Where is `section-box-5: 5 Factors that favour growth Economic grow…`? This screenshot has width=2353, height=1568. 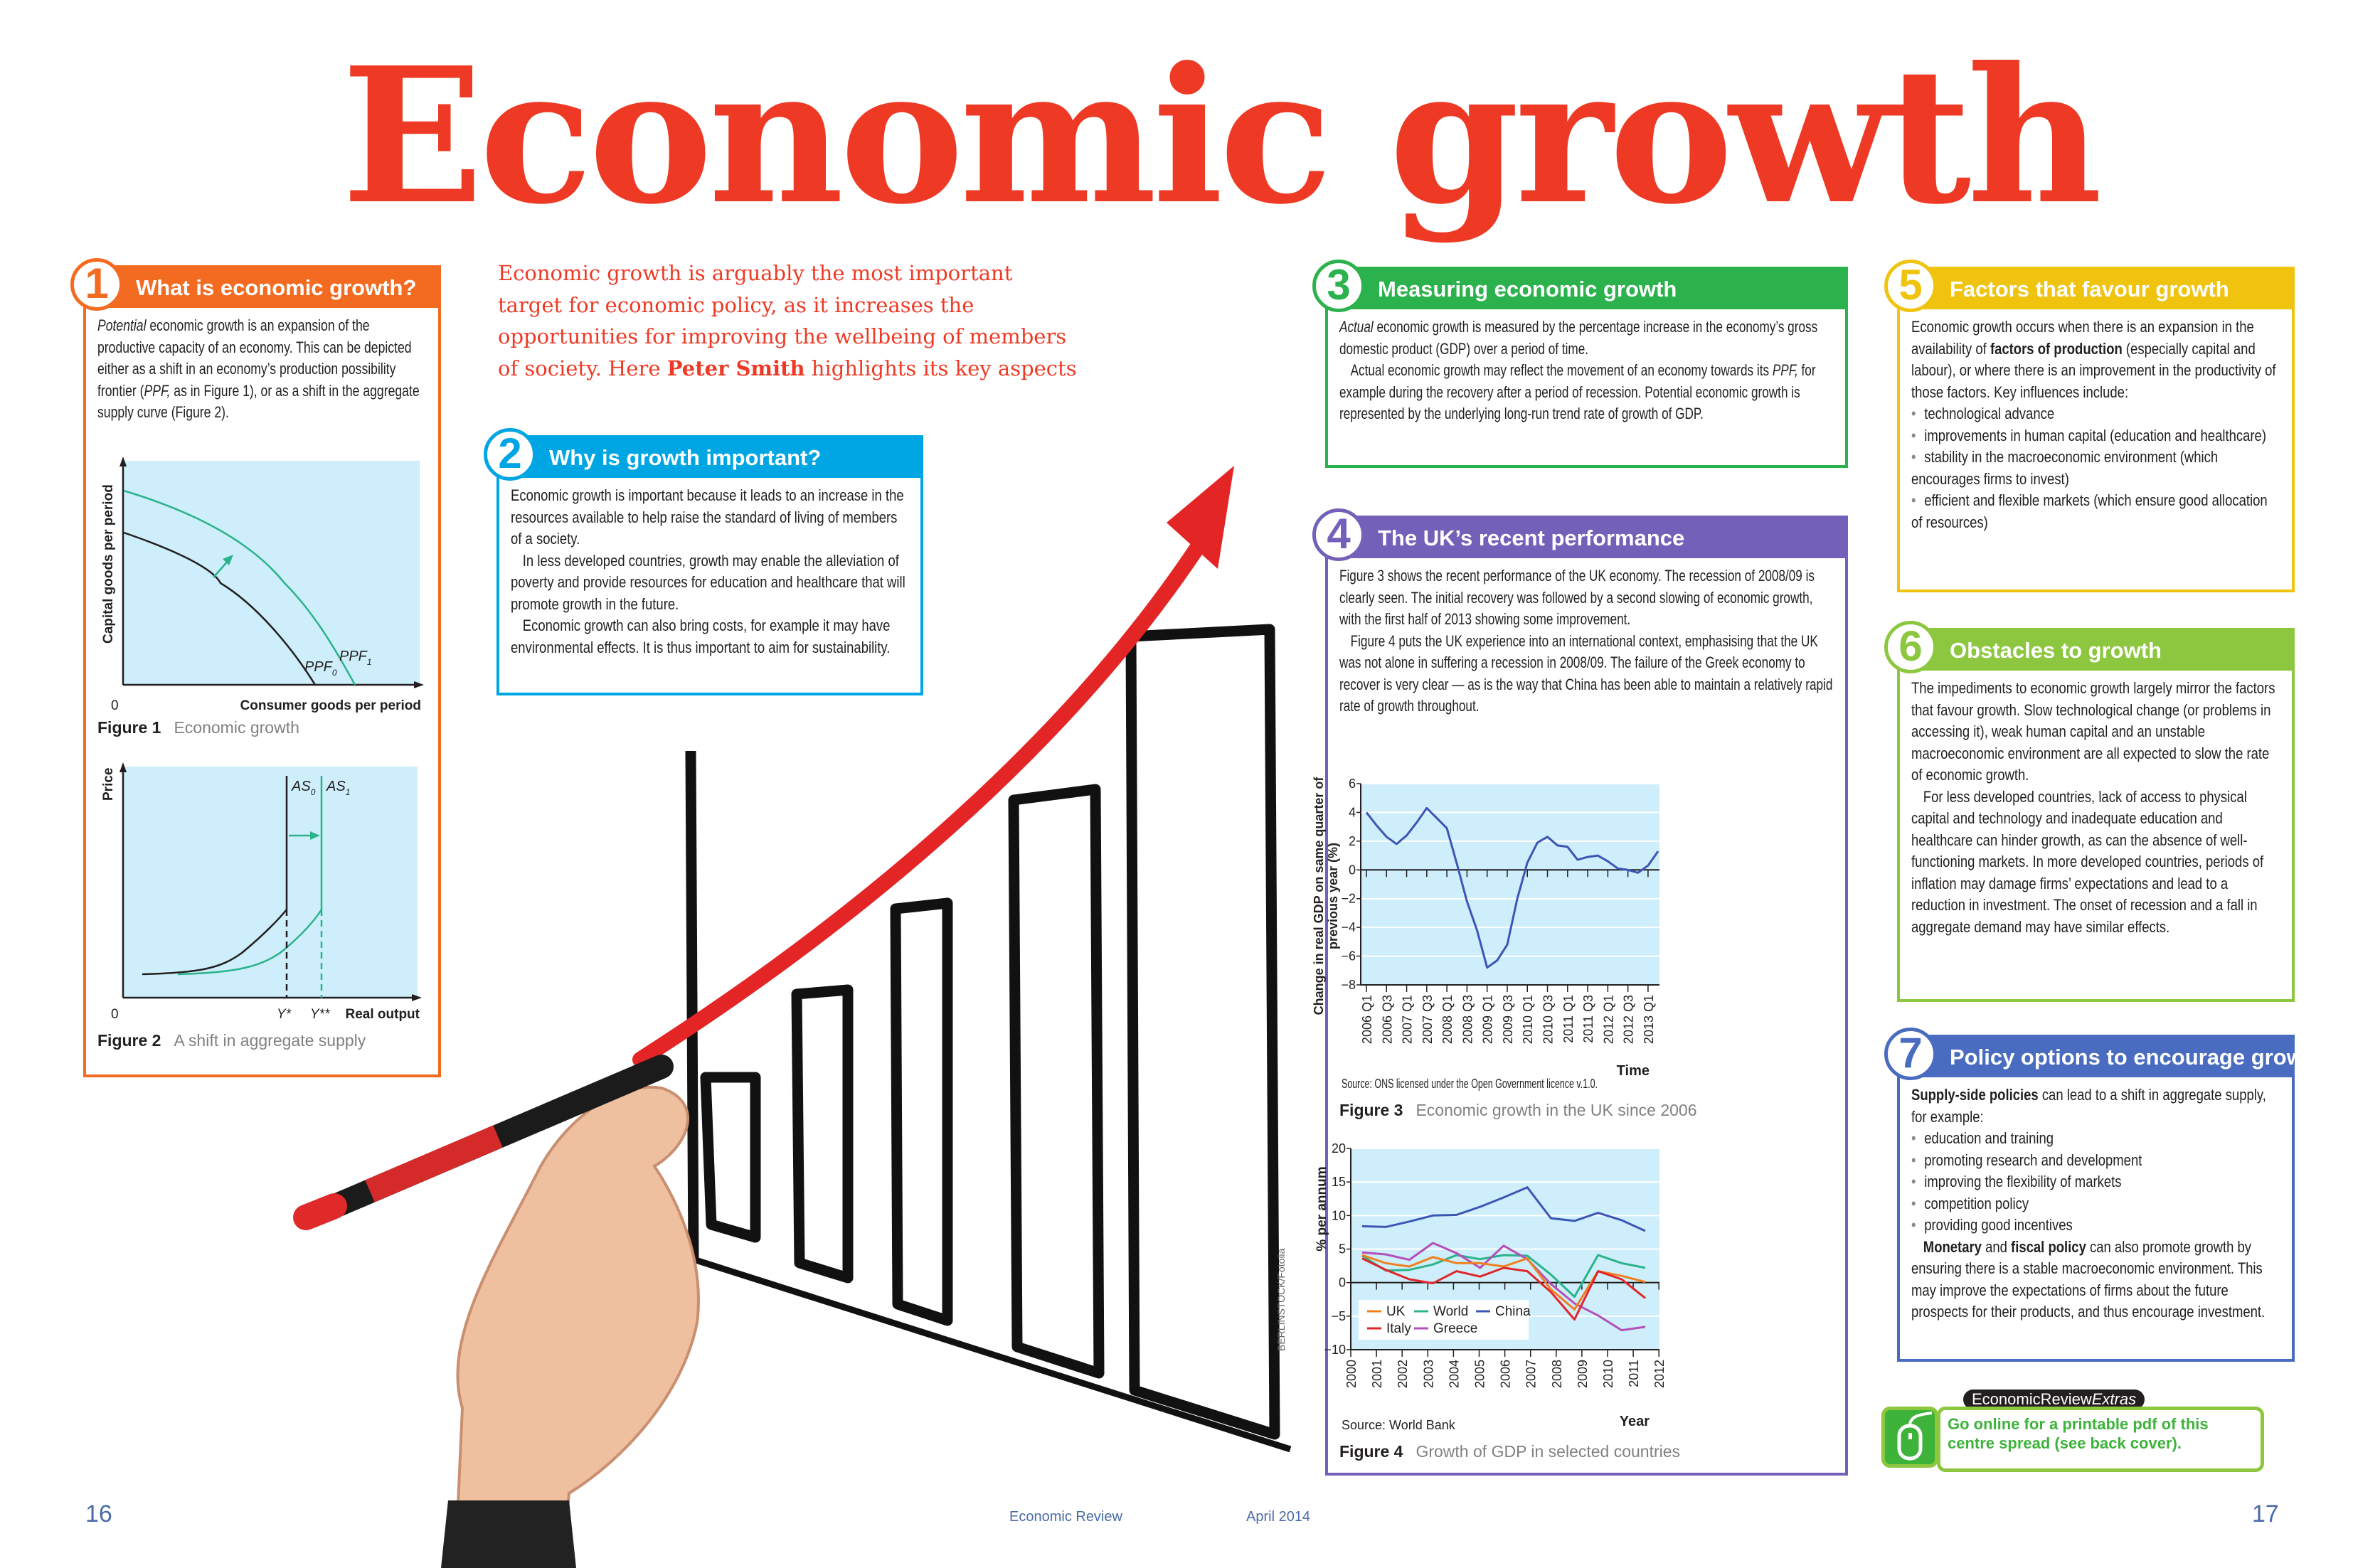
section-box-5: 5 Factors that favour growth Economic grow… is located at coordinates (2089, 426).